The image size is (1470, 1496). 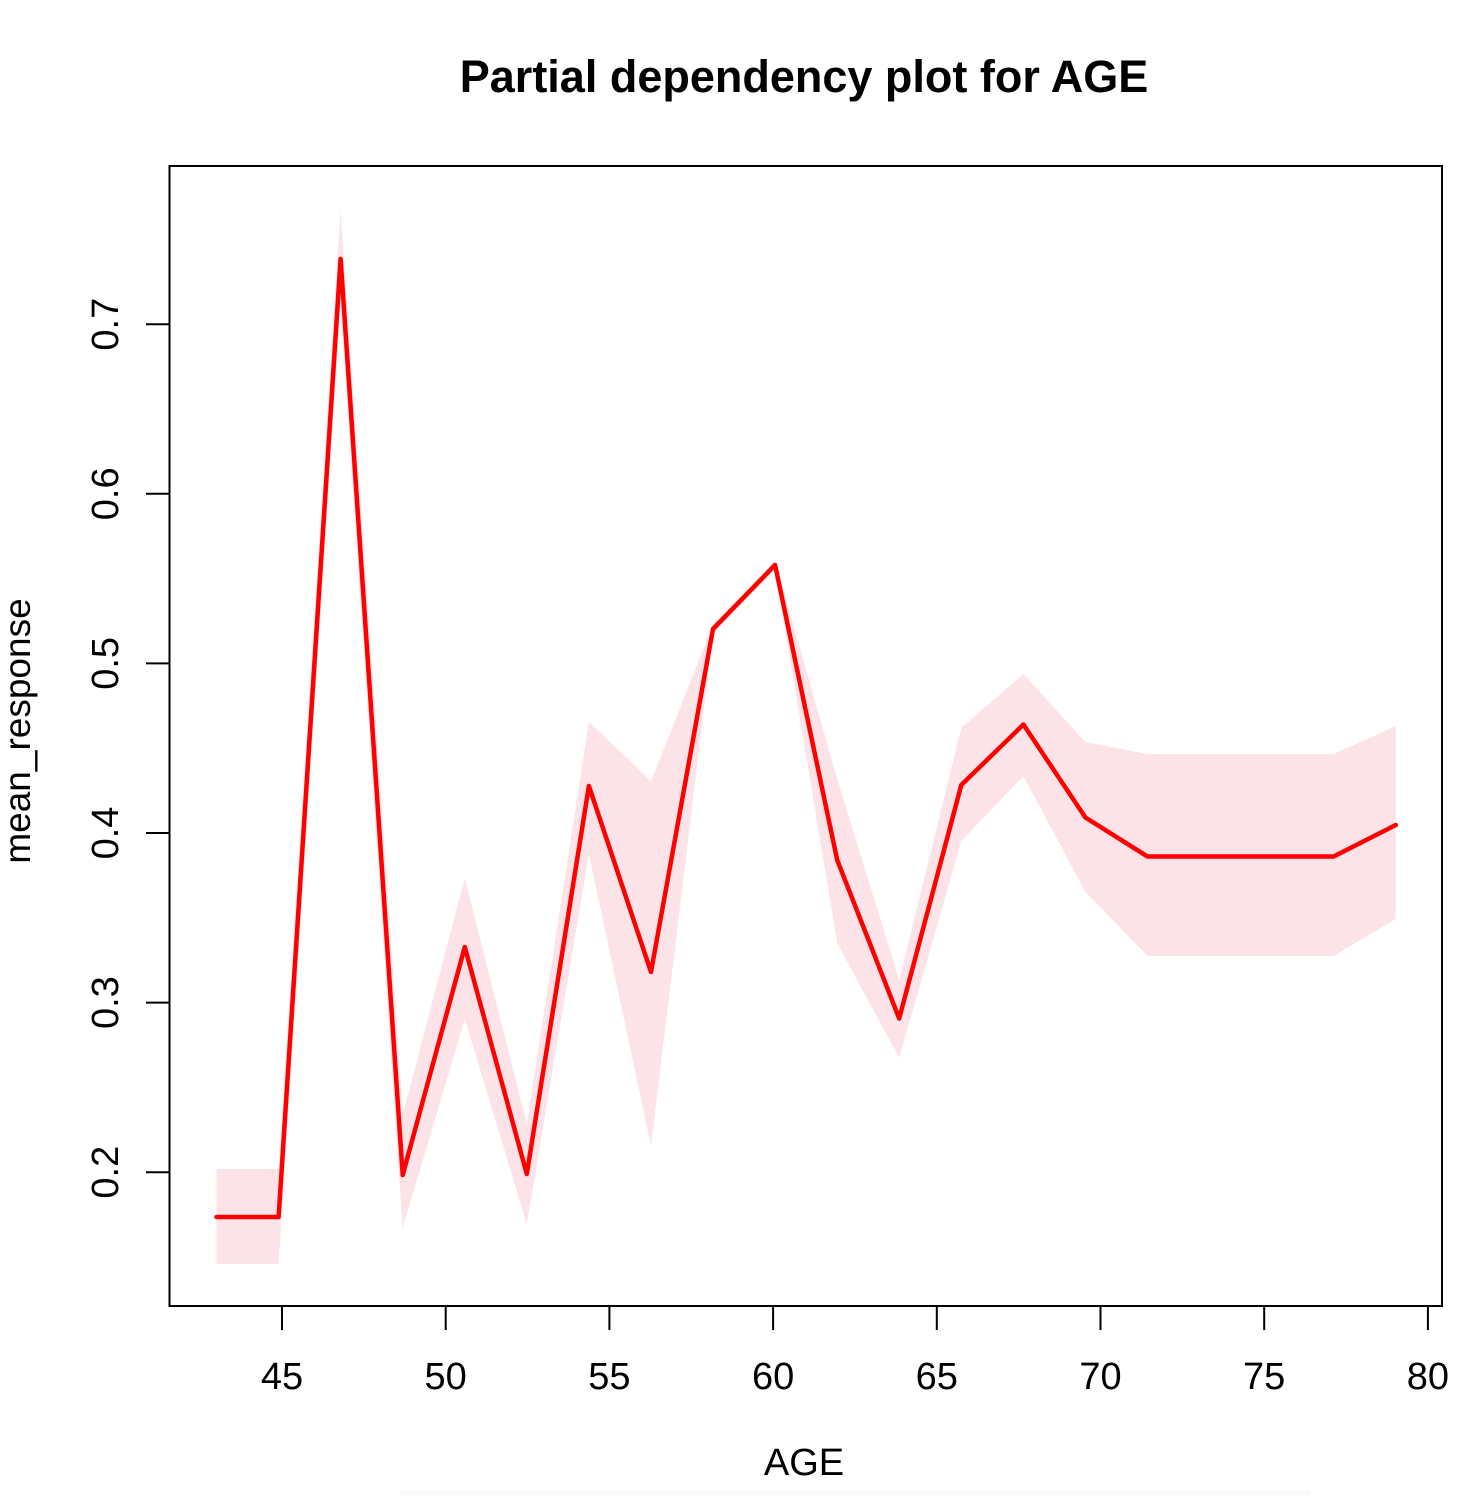 What do you see at coordinates (773, 1377) in the screenshot?
I see `svg-text: 60` at bounding box center [773, 1377].